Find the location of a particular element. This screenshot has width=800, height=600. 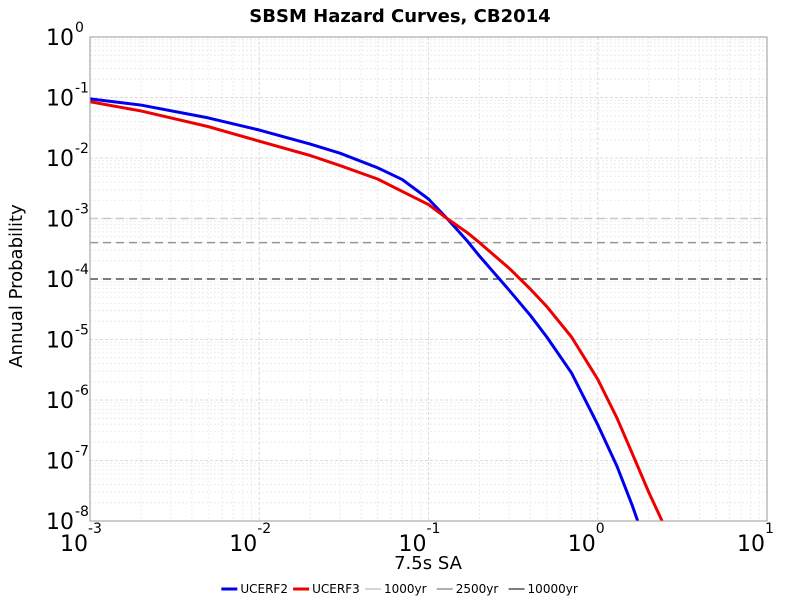

y-tick-label: 10 -6 is located at coordinates (67, 398).